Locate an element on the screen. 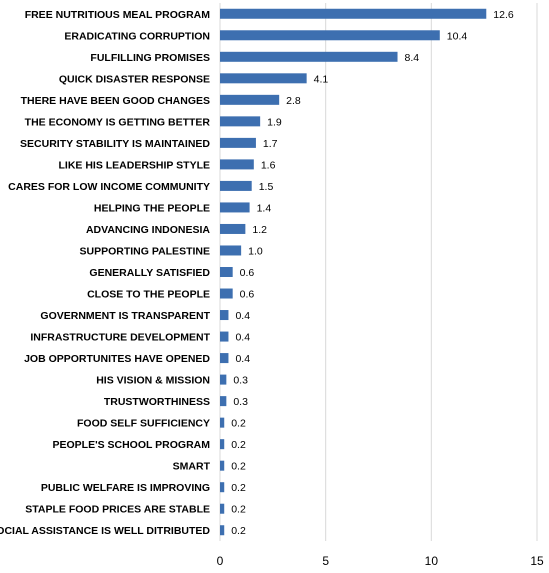 The height and width of the screenshot is (573, 549). category-label-3: QUICK DISASTER RESPONSE is located at coordinates (134, 79).